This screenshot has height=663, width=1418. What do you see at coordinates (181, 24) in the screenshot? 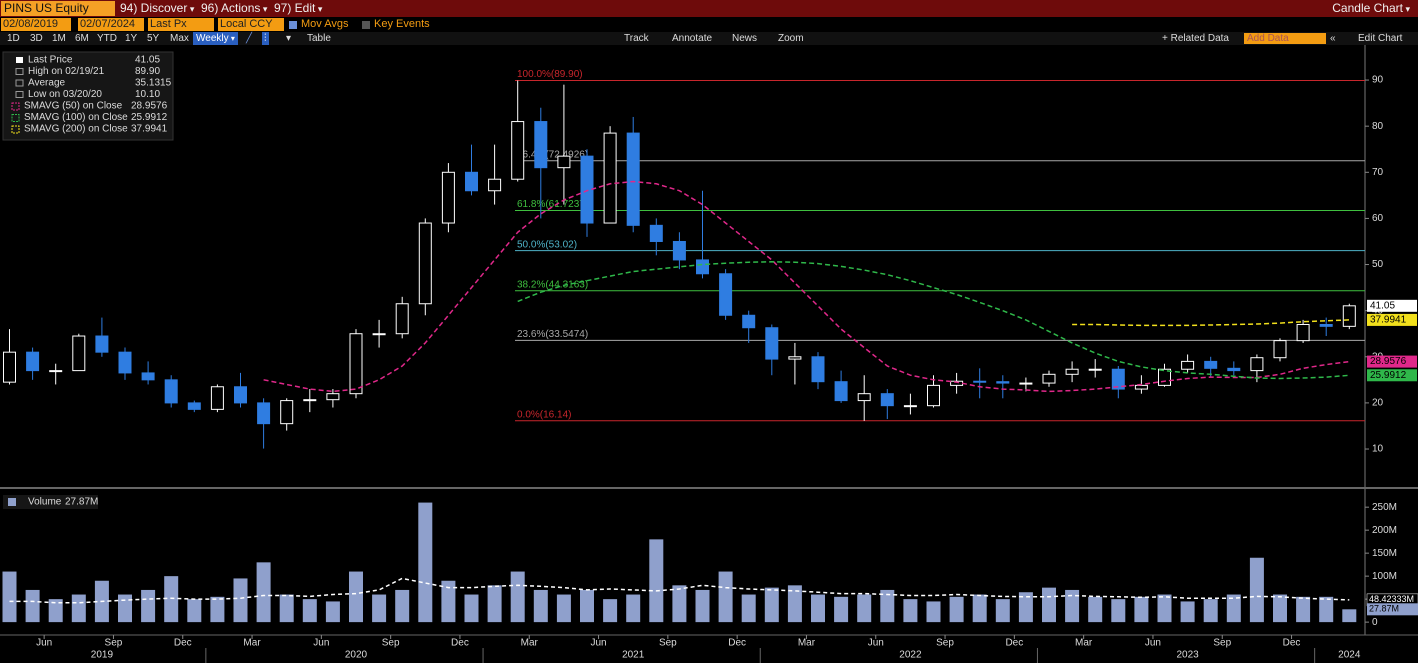
I see `field-select: Last Px` at bounding box center [181, 24].